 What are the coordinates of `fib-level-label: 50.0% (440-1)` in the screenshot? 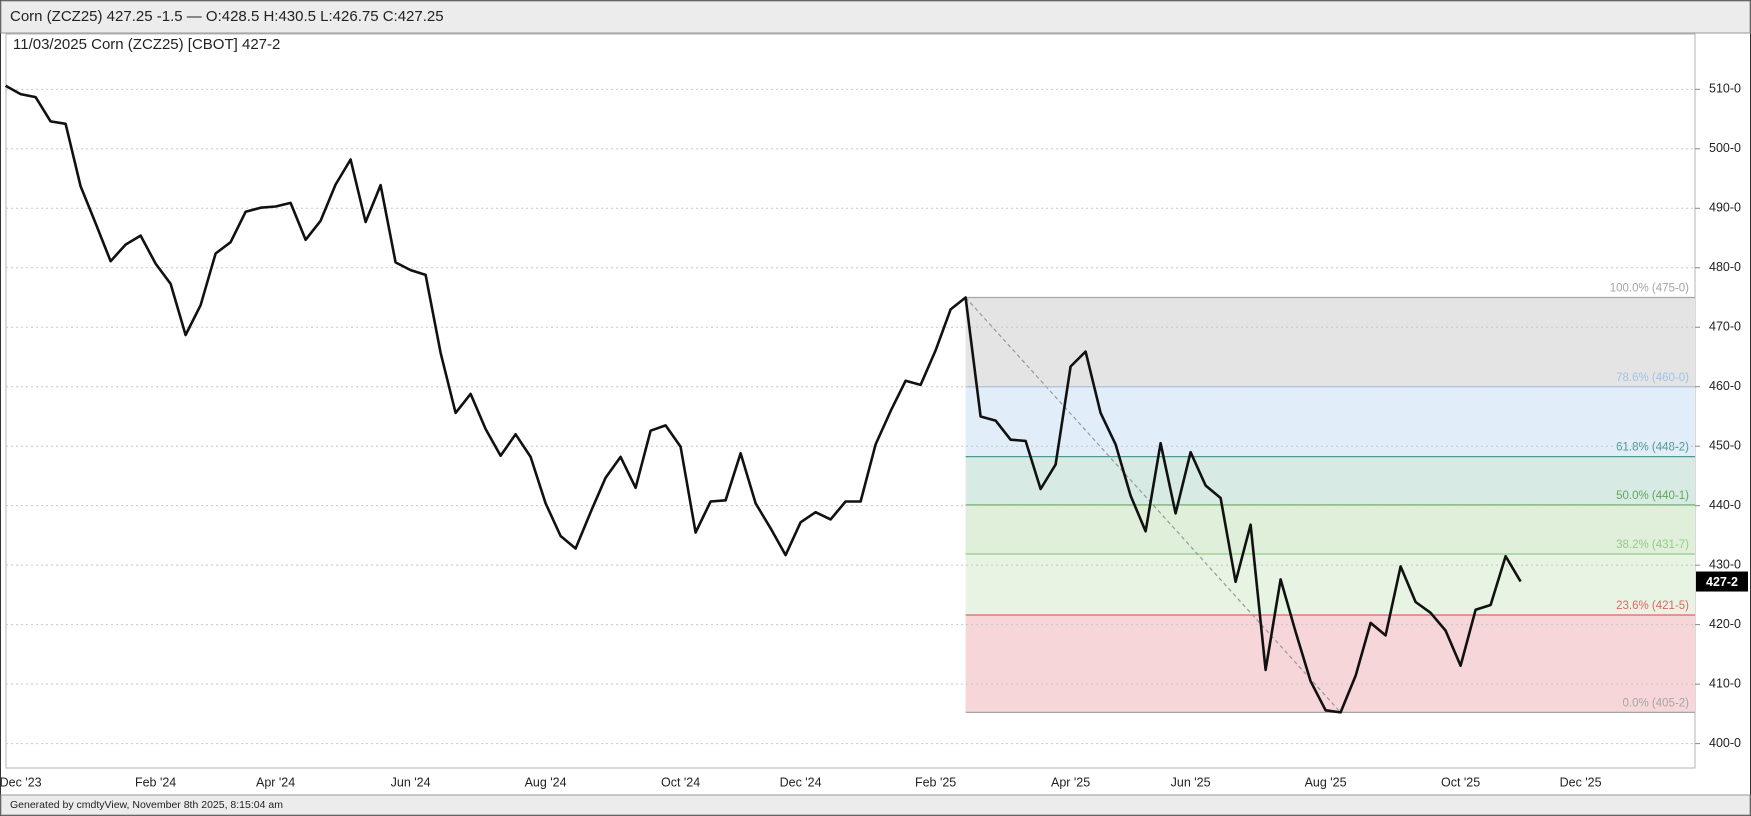 It's located at (1652, 496).